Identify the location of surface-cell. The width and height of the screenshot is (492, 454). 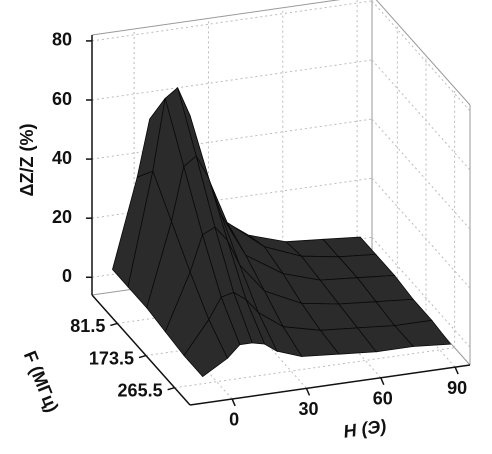
(206, 348).